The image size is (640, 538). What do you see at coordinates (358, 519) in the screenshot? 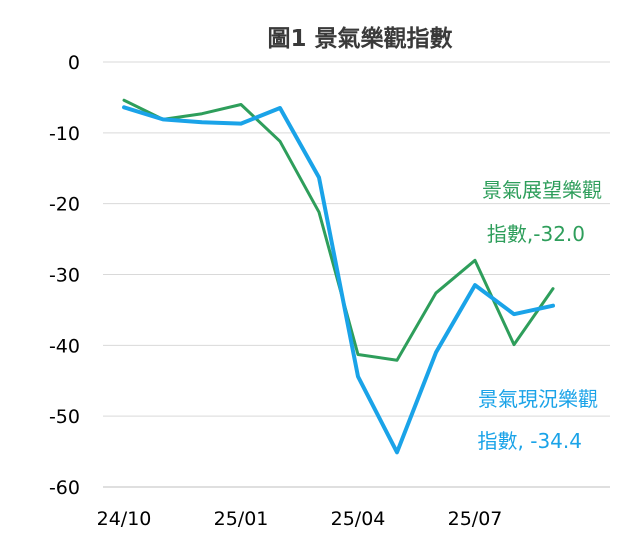
I see `x-tick-label: 25/04` at bounding box center [358, 519].